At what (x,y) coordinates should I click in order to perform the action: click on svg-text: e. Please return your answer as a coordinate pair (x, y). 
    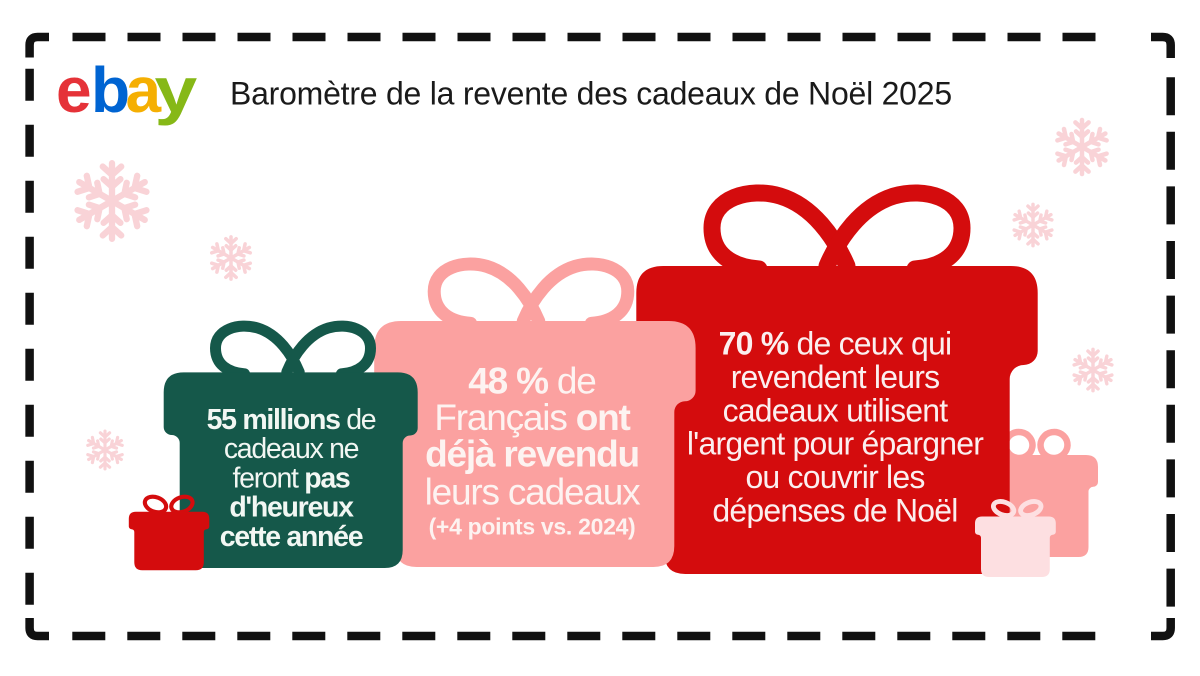
    Looking at the image, I should click on (74, 90).